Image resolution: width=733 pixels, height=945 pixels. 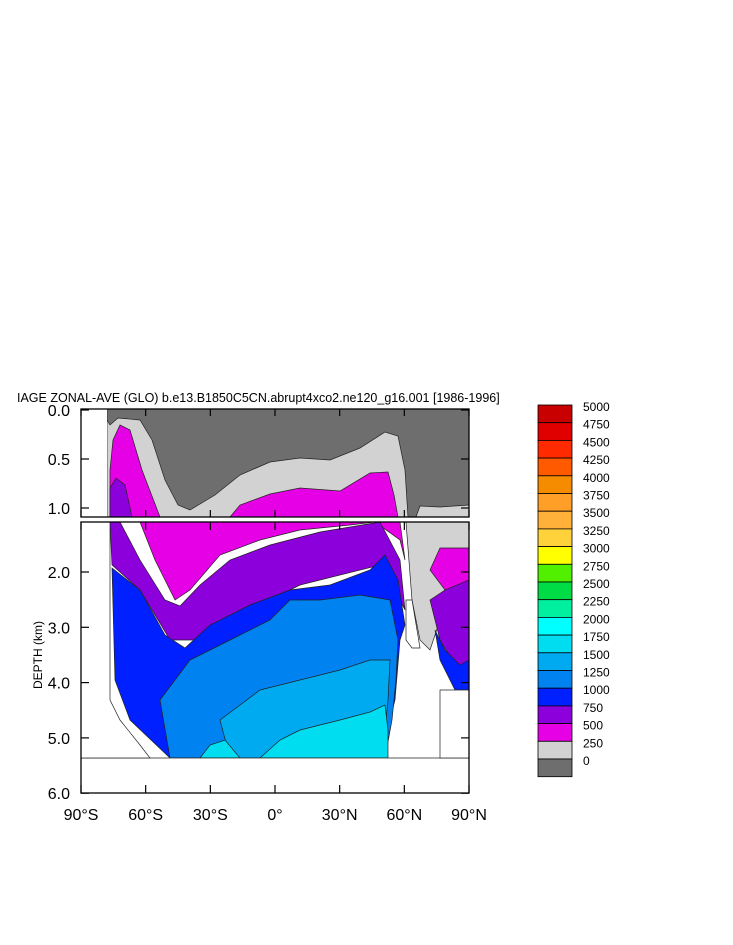 What do you see at coordinates (59, 628) in the screenshot?
I see `y-tick-label-lower: 3.0` at bounding box center [59, 628].